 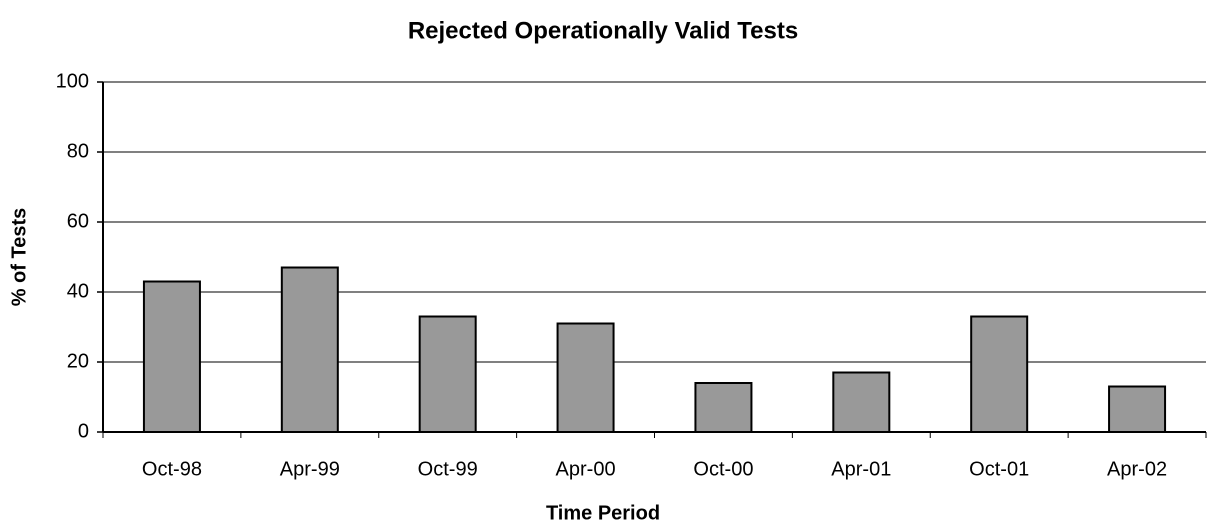 What do you see at coordinates (310, 469) in the screenshot?
I see `x-tick-label: Apr-99` at bounding box center [310, 469].